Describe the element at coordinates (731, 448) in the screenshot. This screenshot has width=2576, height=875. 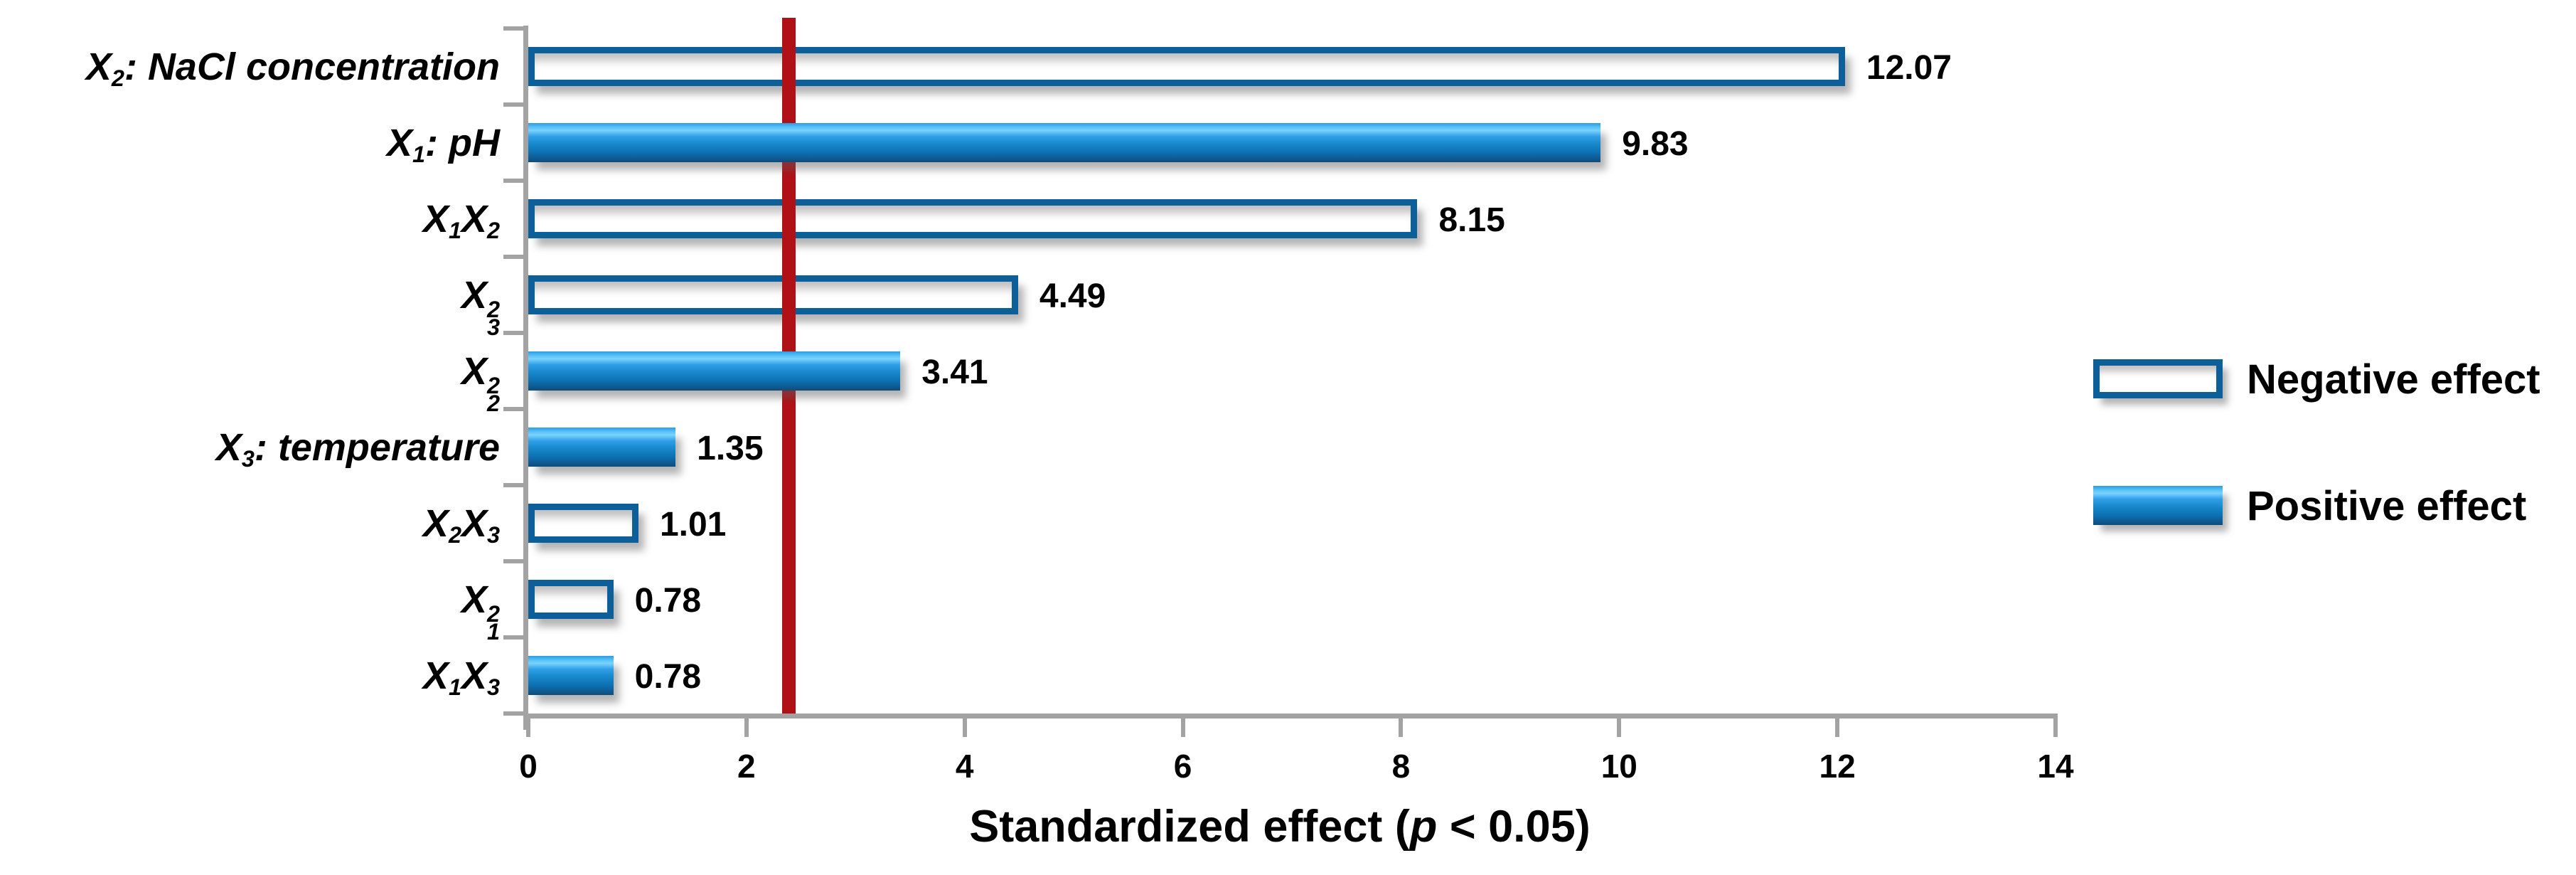
I see `value-label: 1.35` at that location.